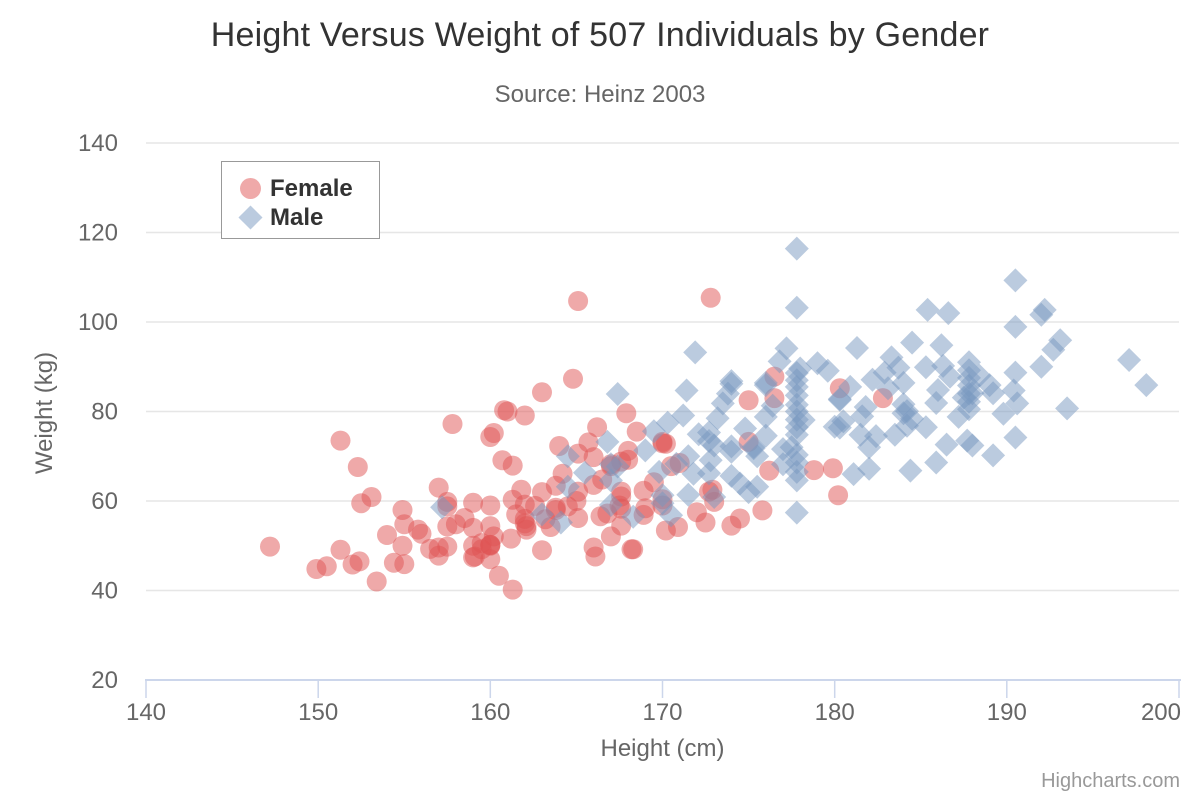  Describe the element at coordinates (308, 188) in the screenshot. I see `legend-item-female: Female` at that location.